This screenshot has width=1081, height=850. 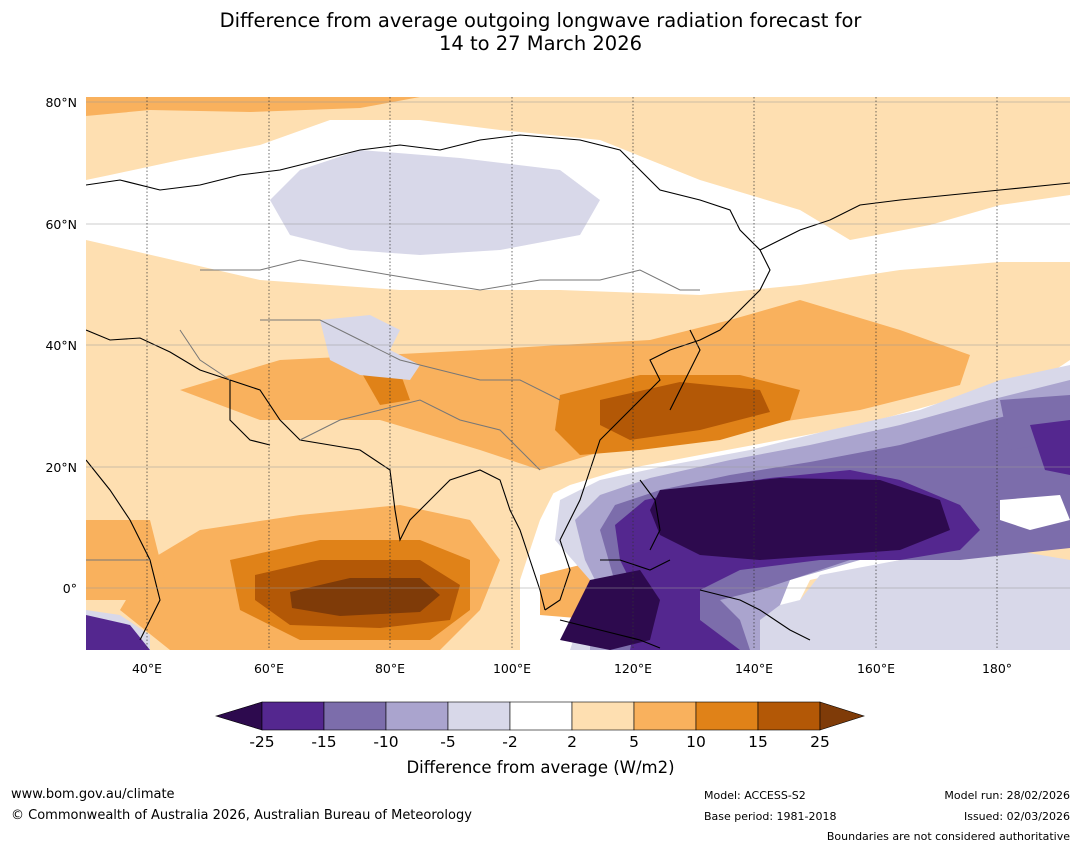 I want to click on lon-label-160e: 160°E, so click(x=875, y=668).